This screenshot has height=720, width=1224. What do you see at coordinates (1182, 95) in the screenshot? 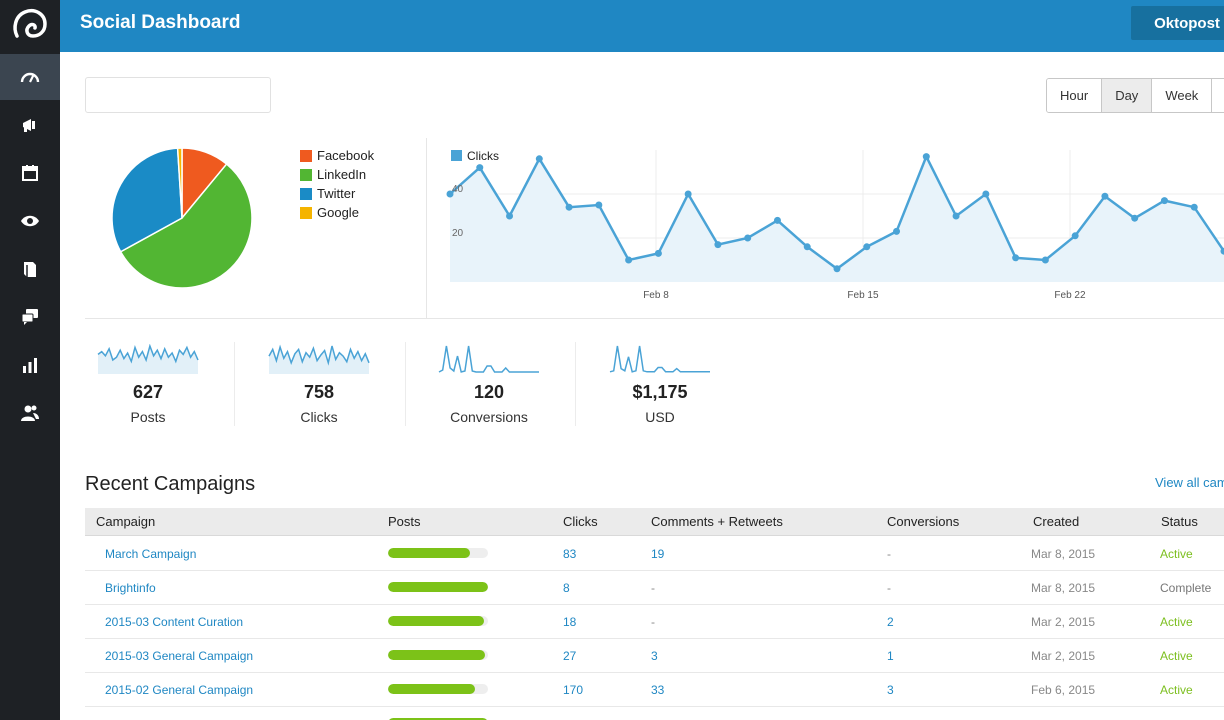
I see `range-option-week: Week` at bounding box center [1182, 95].